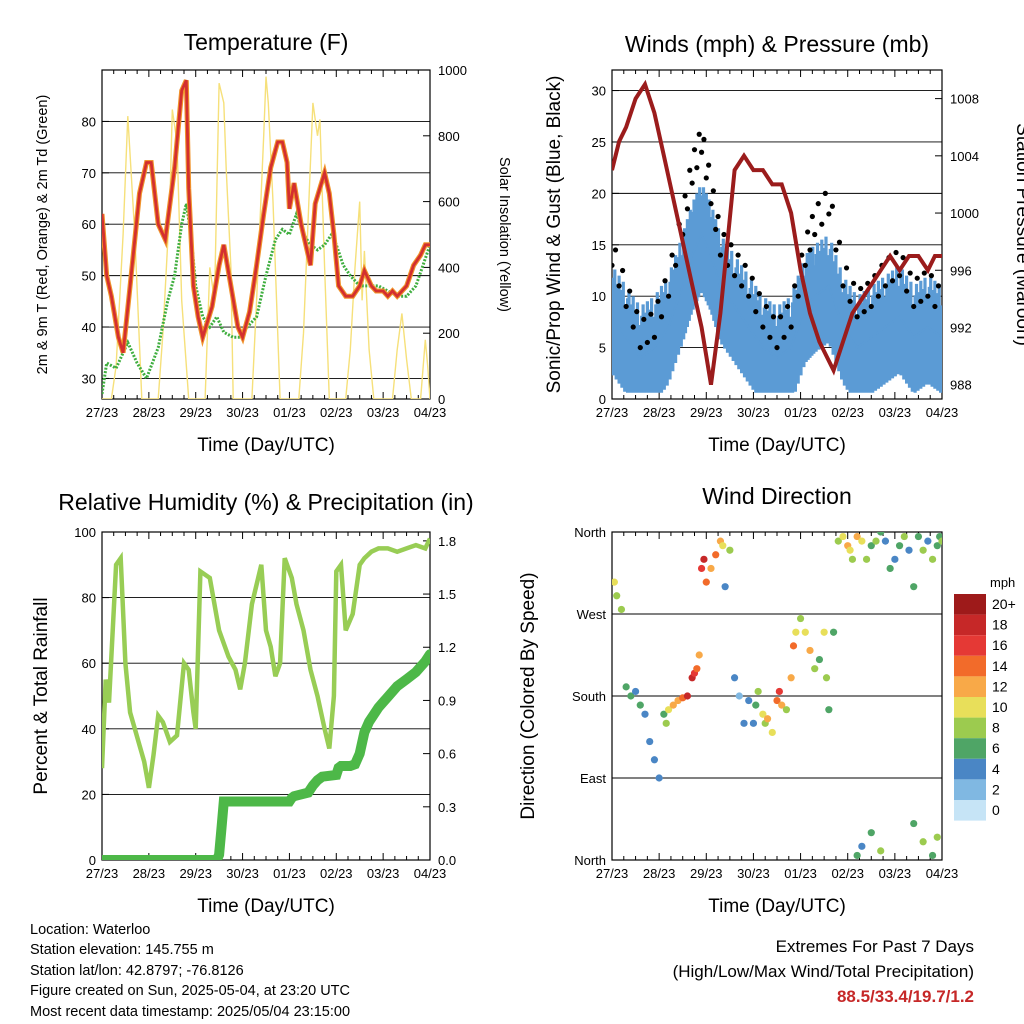  Describe the element at coordinates (89, 327) in the screenshot. I see `y-tick-label: 40` at that location.